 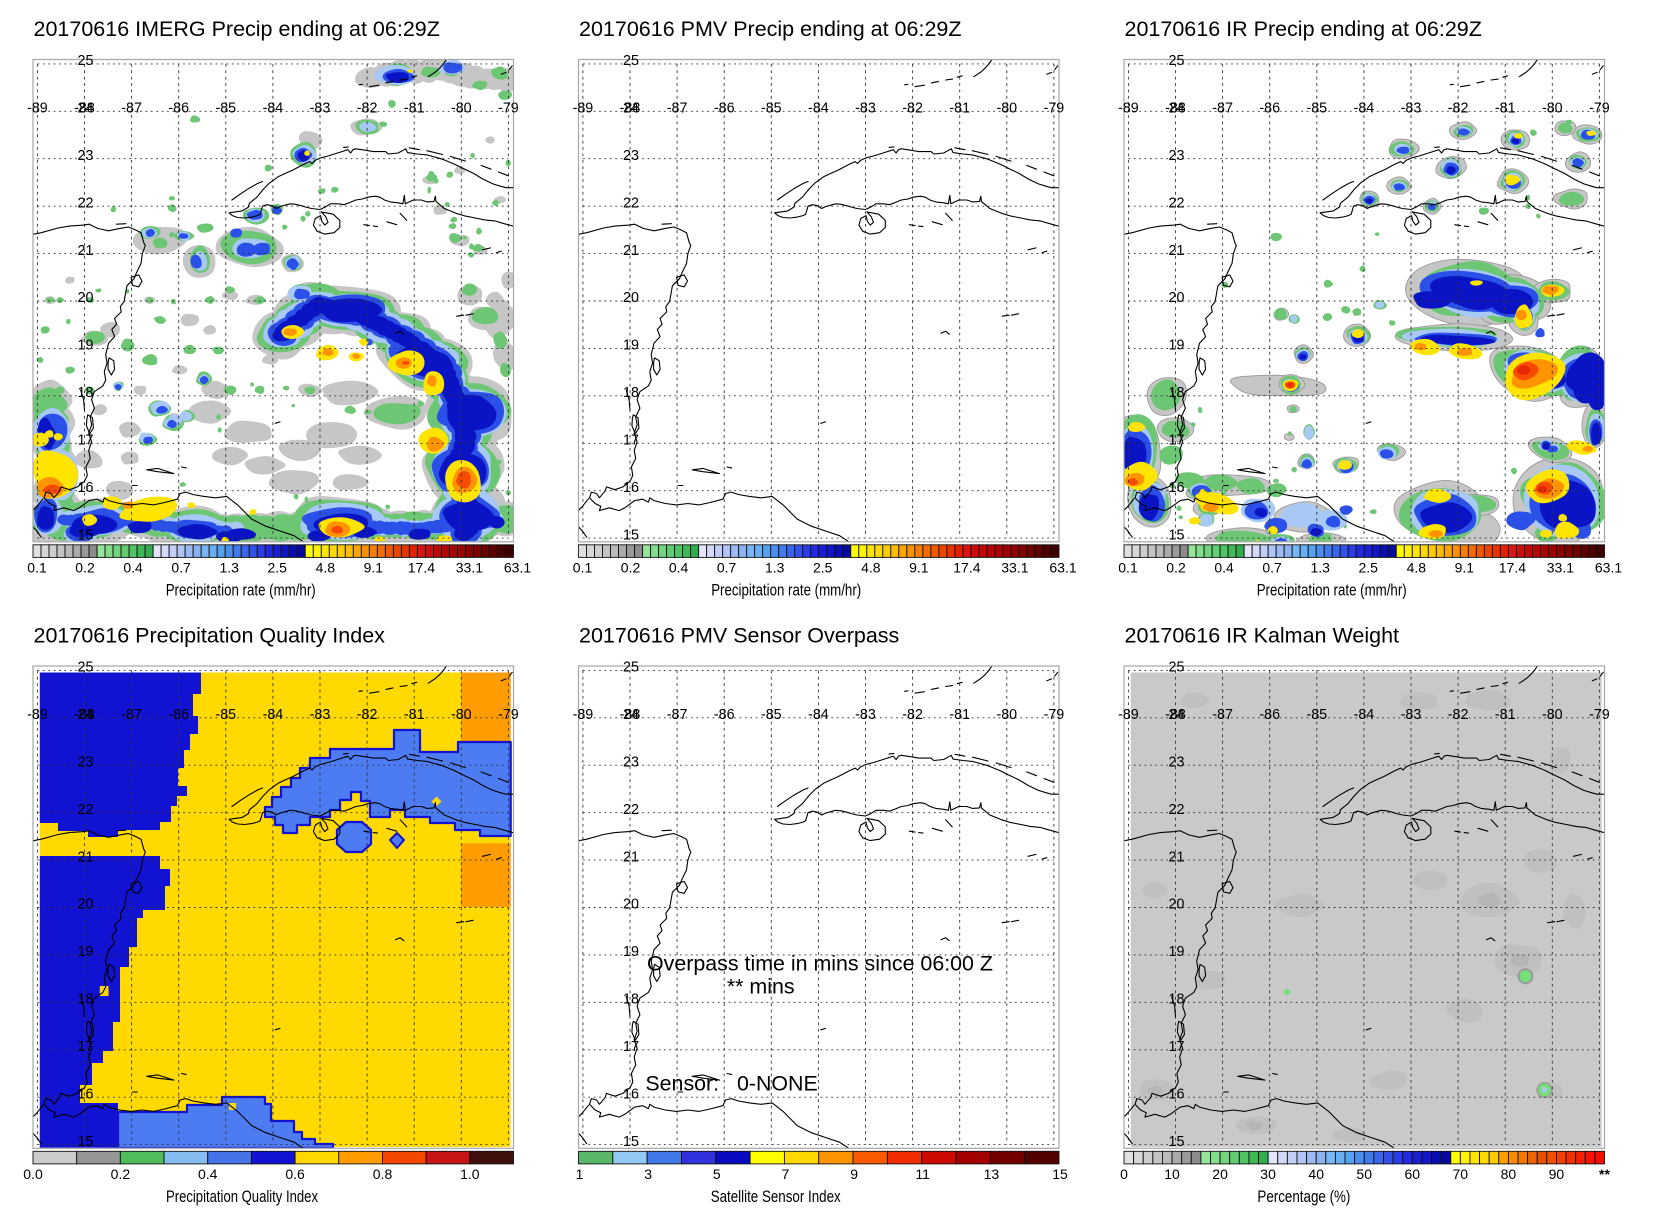 I want to click on svg-text: Satellite Sensor Index, so click(x=776, y=1197).